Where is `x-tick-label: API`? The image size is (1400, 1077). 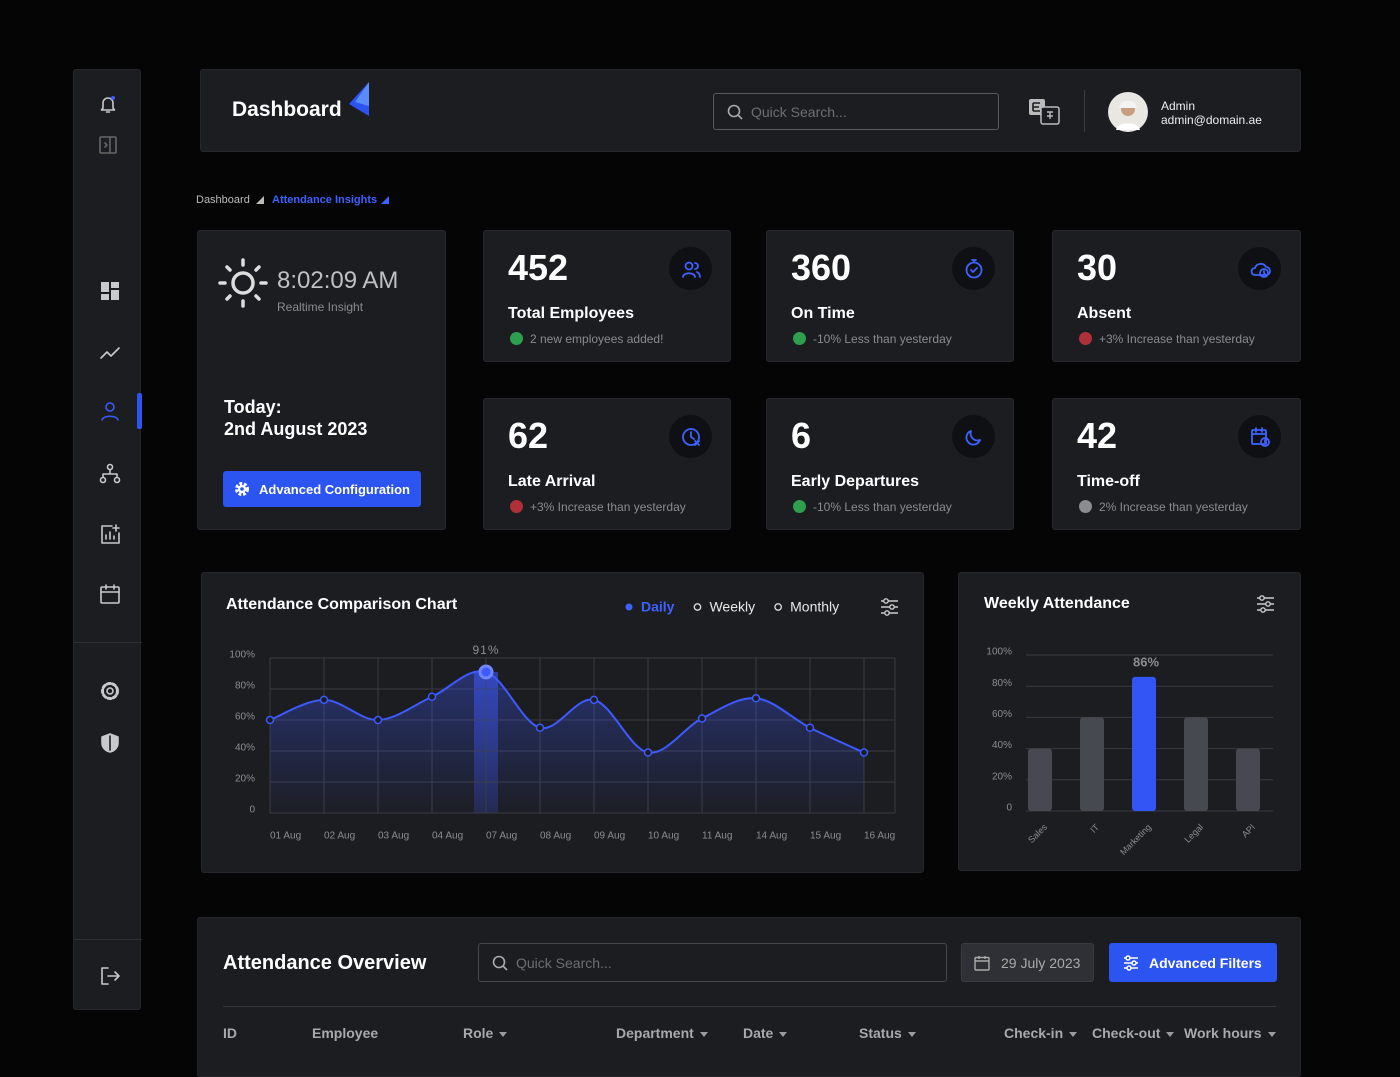
x-tick-label: API is located at coordinates (1248, 830).